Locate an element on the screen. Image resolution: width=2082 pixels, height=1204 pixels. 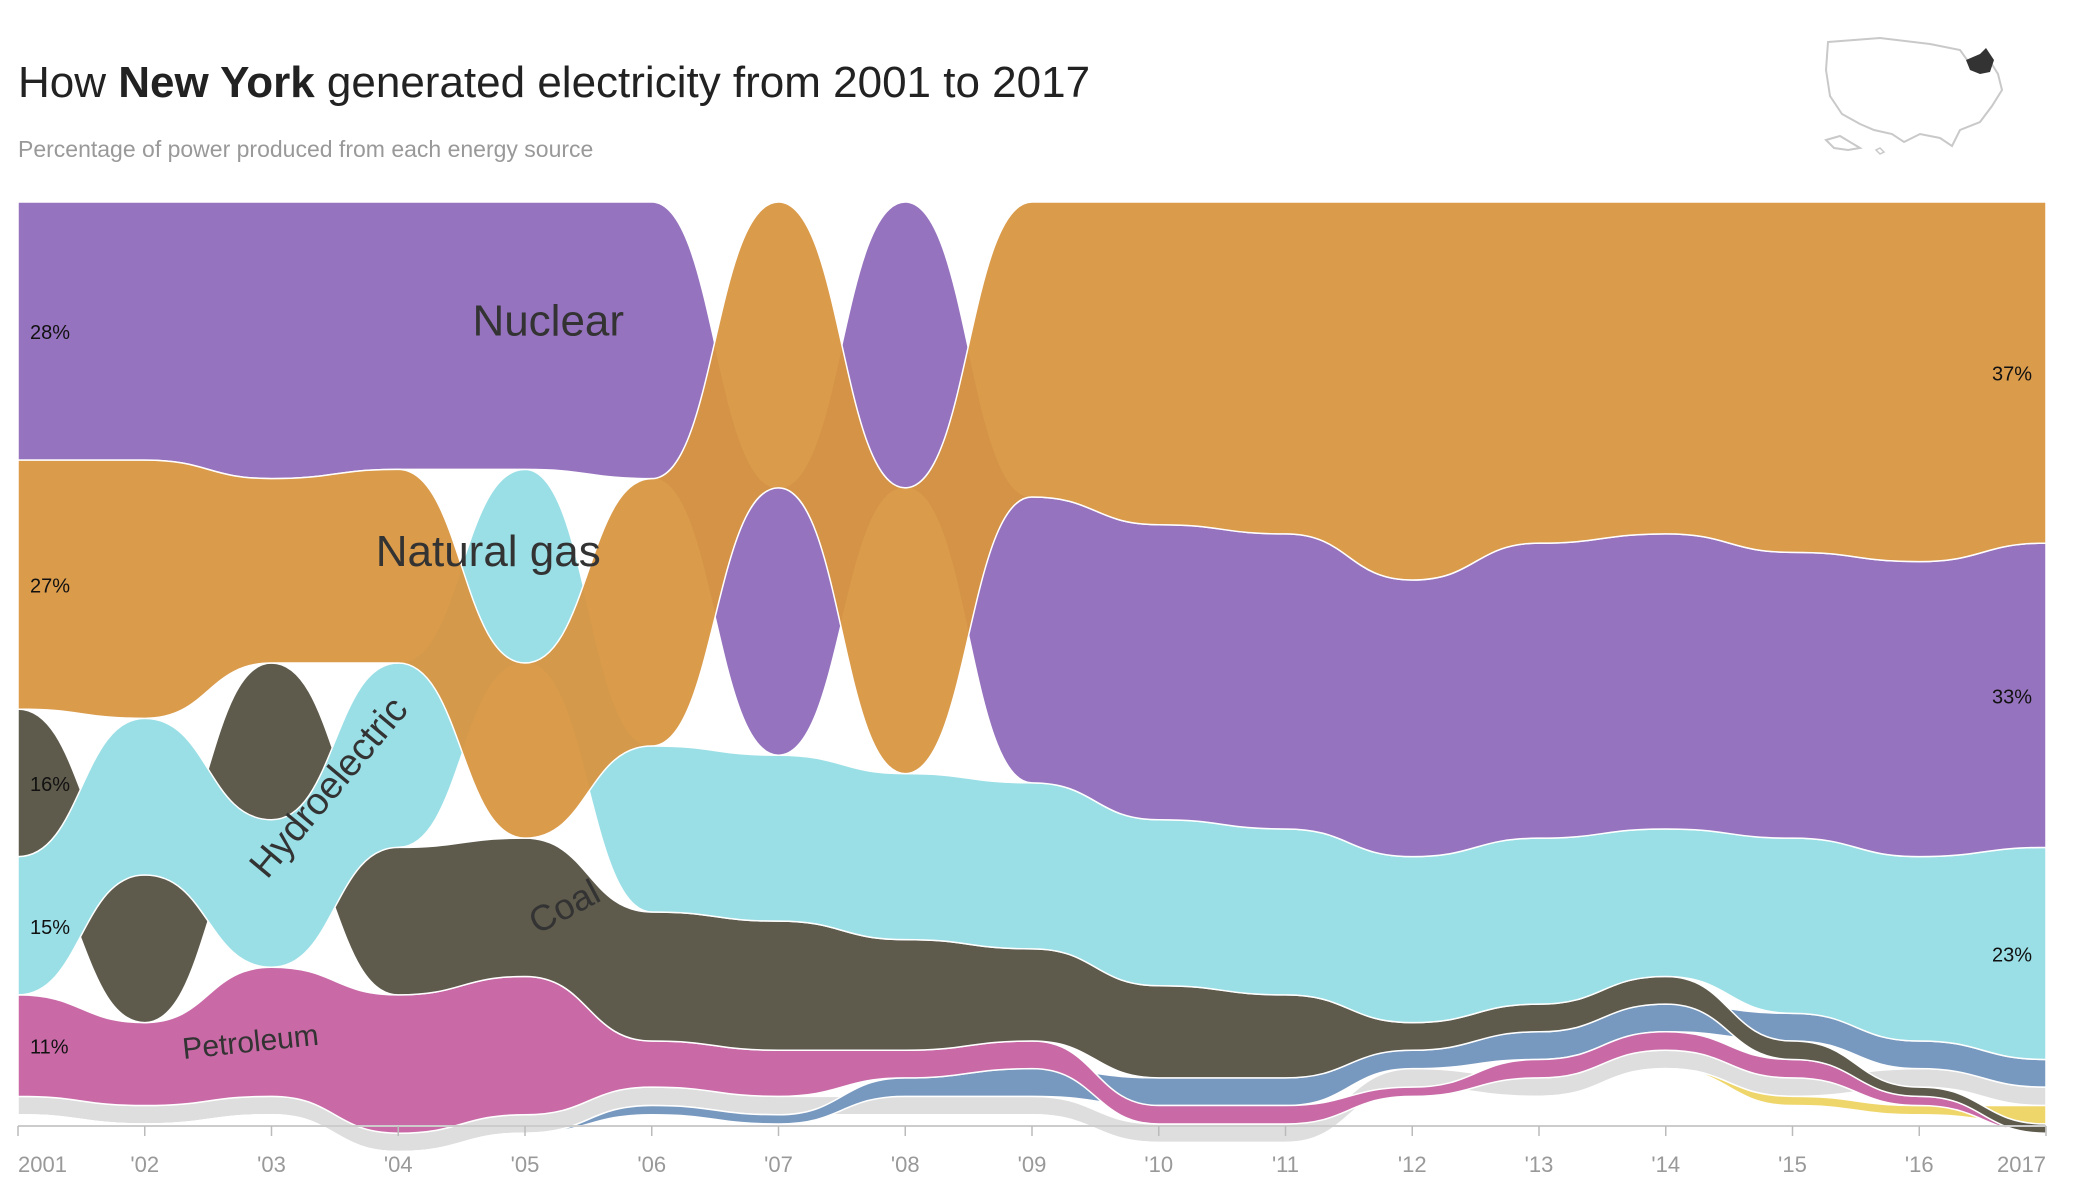
us-map-icon is located at coordinates (1914, 95).